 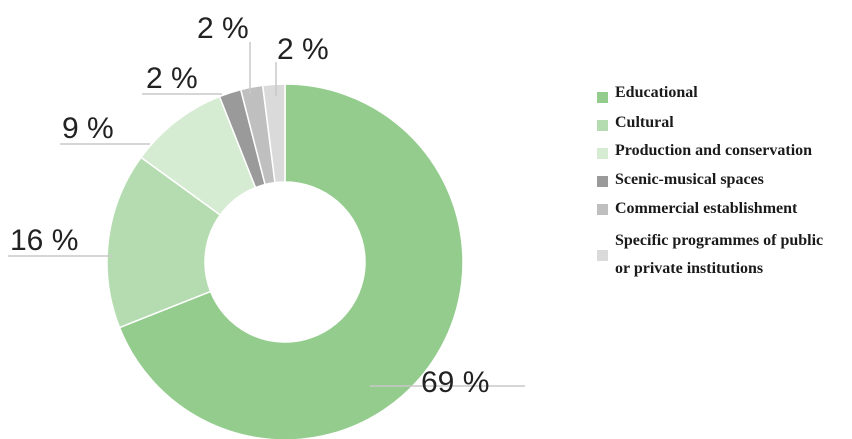 What do you see at coordinates (164, 242) in the screenshot?
I see `slice-cultural` at bounding box center [164, 242].